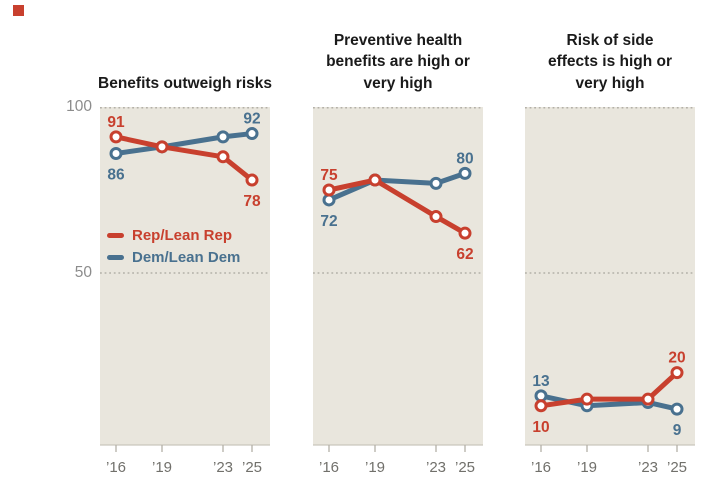  Describe the element at coordinates (541, 381) in the screenshot. I see `value-label-dem: 13` at that location.